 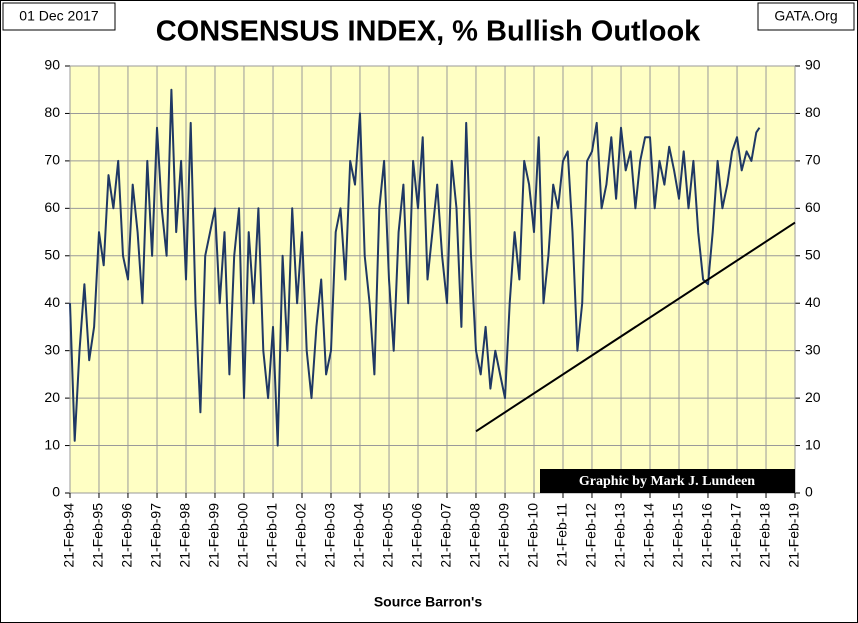 What do you see at coordinates (359, 535) in the screenshot?
I see `x-tick-label: 21-Feb-04` at bounding box center [359, 535].